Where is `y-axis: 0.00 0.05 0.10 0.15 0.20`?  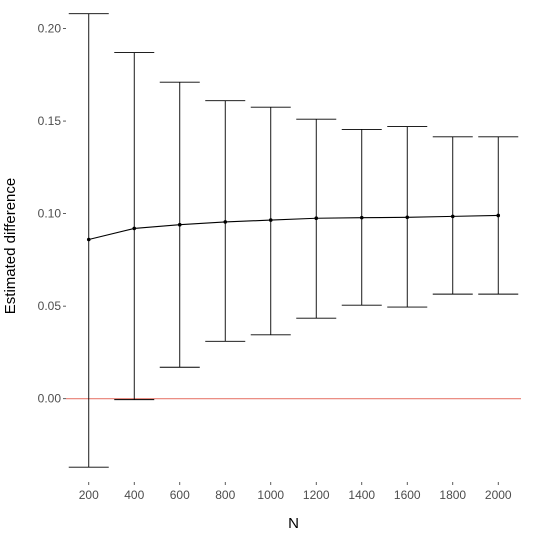 y-axis: 0.00 0.05 0.10 0.15 0.20 is located at coordinates (52, 214).